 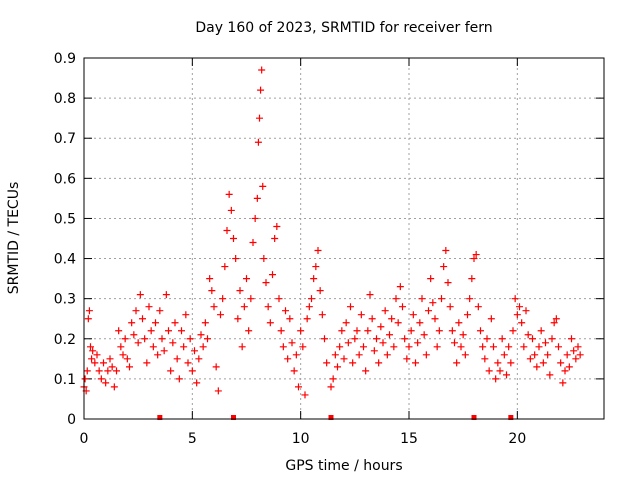 What do you see at coordinates (192, 439) in the screenshot?
I see `x-tick-label: 5` at bounding box center [192, 439].